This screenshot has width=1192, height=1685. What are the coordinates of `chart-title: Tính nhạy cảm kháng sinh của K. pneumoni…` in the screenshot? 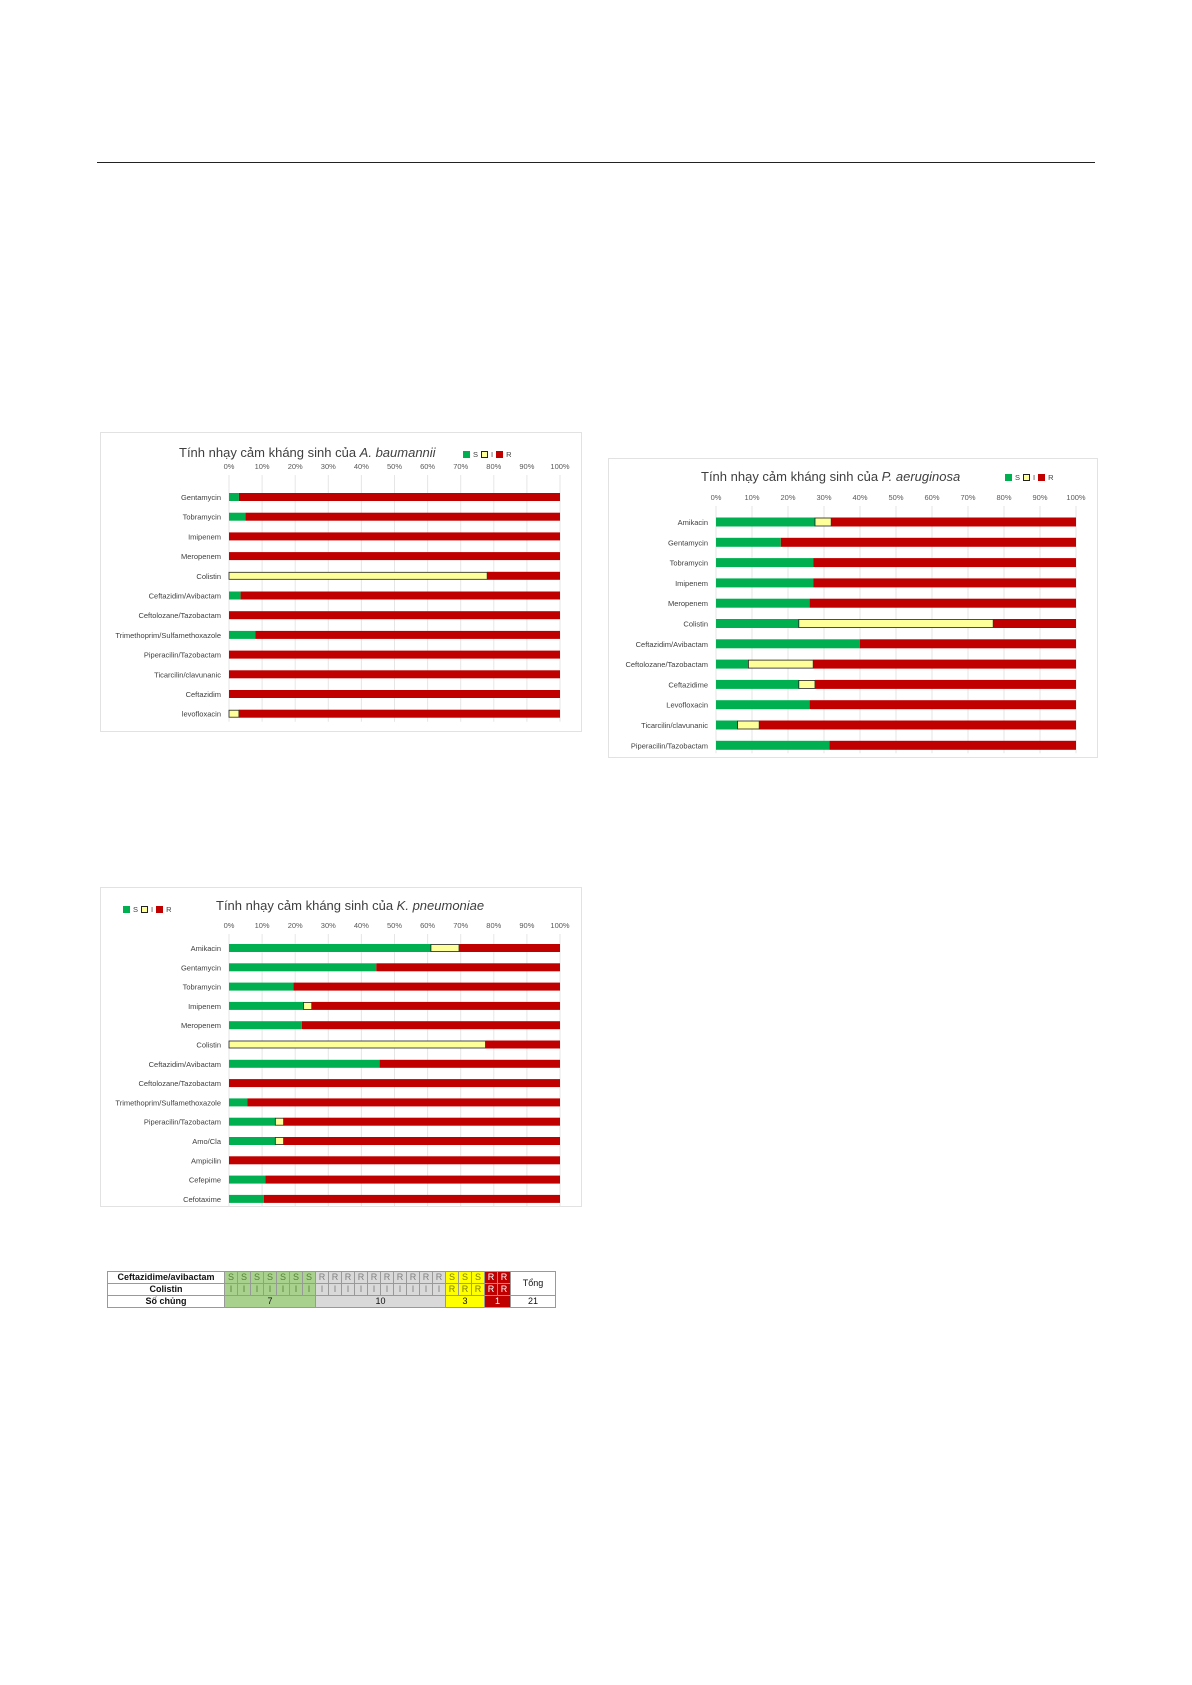 It's located at (350, 905).